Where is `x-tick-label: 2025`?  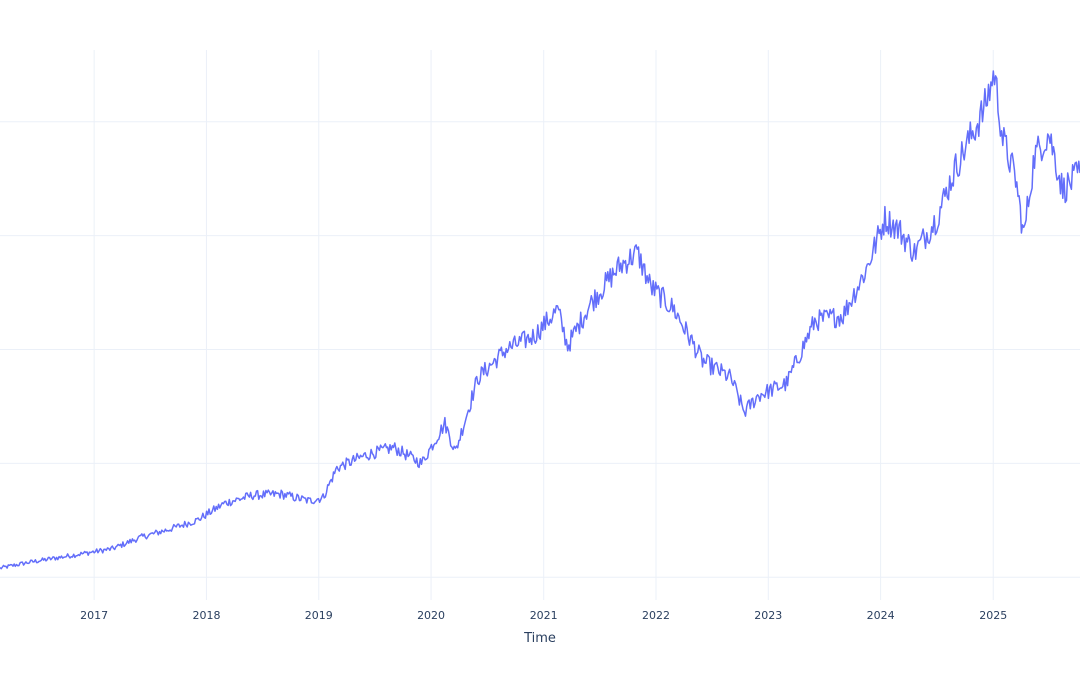 x-tick-label: 2025 is located at coordinates (993, 615).